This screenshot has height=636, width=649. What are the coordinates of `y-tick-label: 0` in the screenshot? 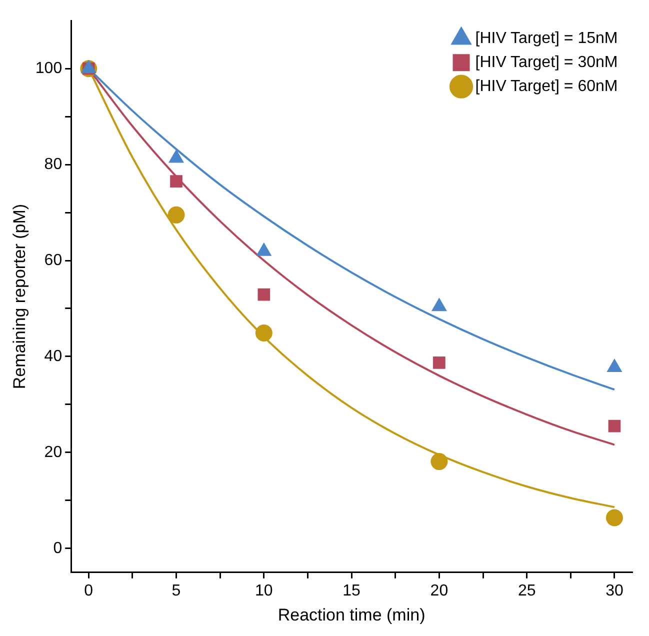 It's located at (57, 548).